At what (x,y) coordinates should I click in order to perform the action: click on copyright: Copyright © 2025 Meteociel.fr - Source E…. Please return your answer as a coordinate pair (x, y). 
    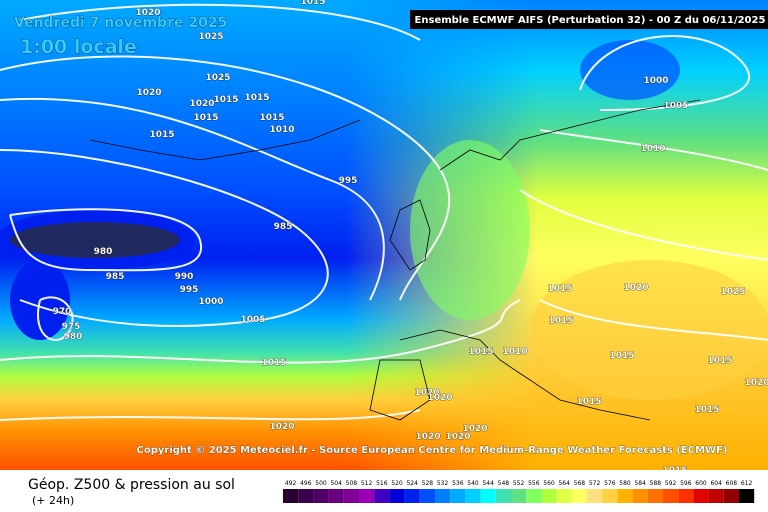
    Looking at the image, I should click on (432, 450).